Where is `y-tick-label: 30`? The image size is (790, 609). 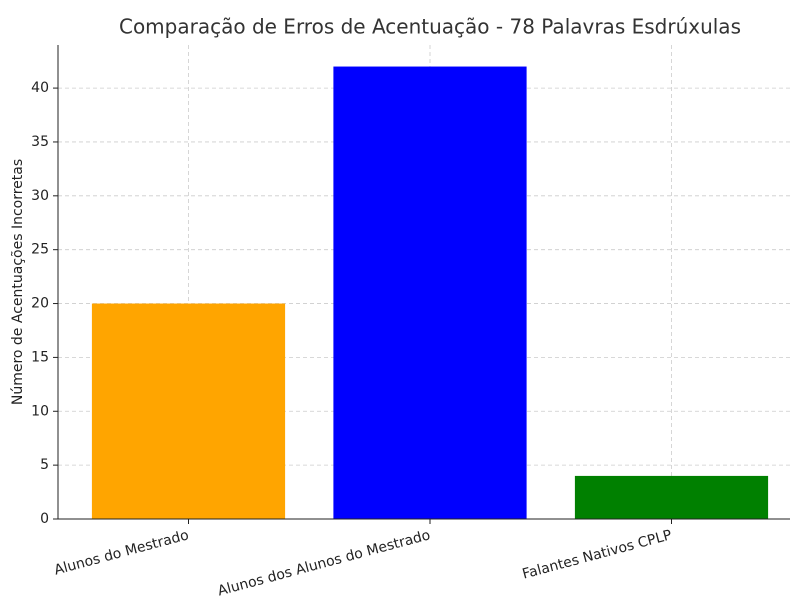
y-tick-label: 30 is located at coordinates (40, 196).